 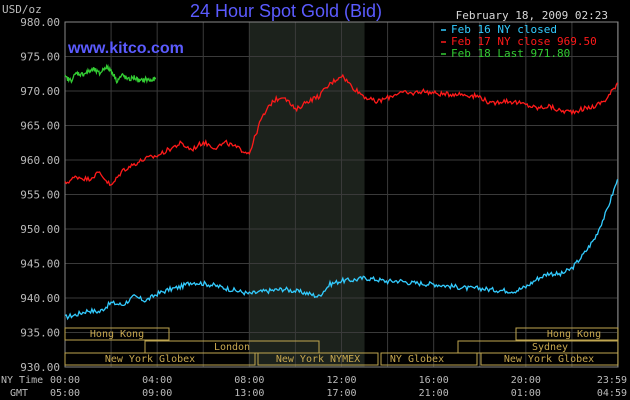 I want to click on session-ny-globex-2-box, so click(x=429, y=359).